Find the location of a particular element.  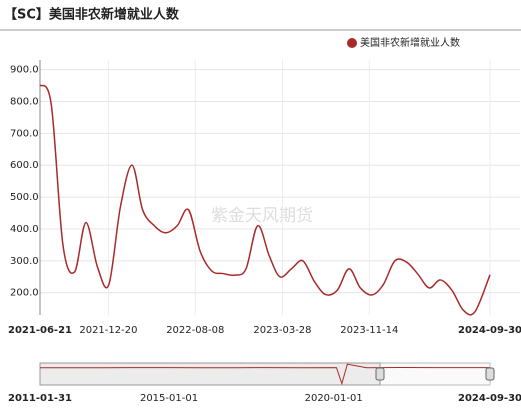

x-tick-label: 2021-06-21 is located at coordinates (40, 330).